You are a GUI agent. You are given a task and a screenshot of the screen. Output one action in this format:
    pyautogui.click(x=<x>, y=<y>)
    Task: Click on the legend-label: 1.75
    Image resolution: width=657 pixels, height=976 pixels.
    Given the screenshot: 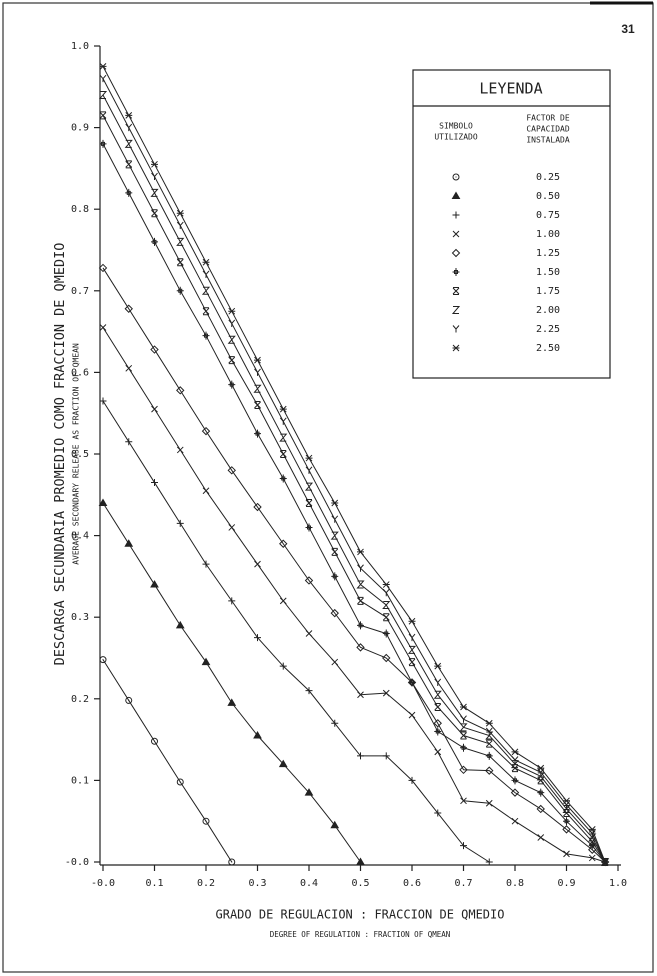 What is the action you would take?
    pyautogui.click(x=548, y=291)
    